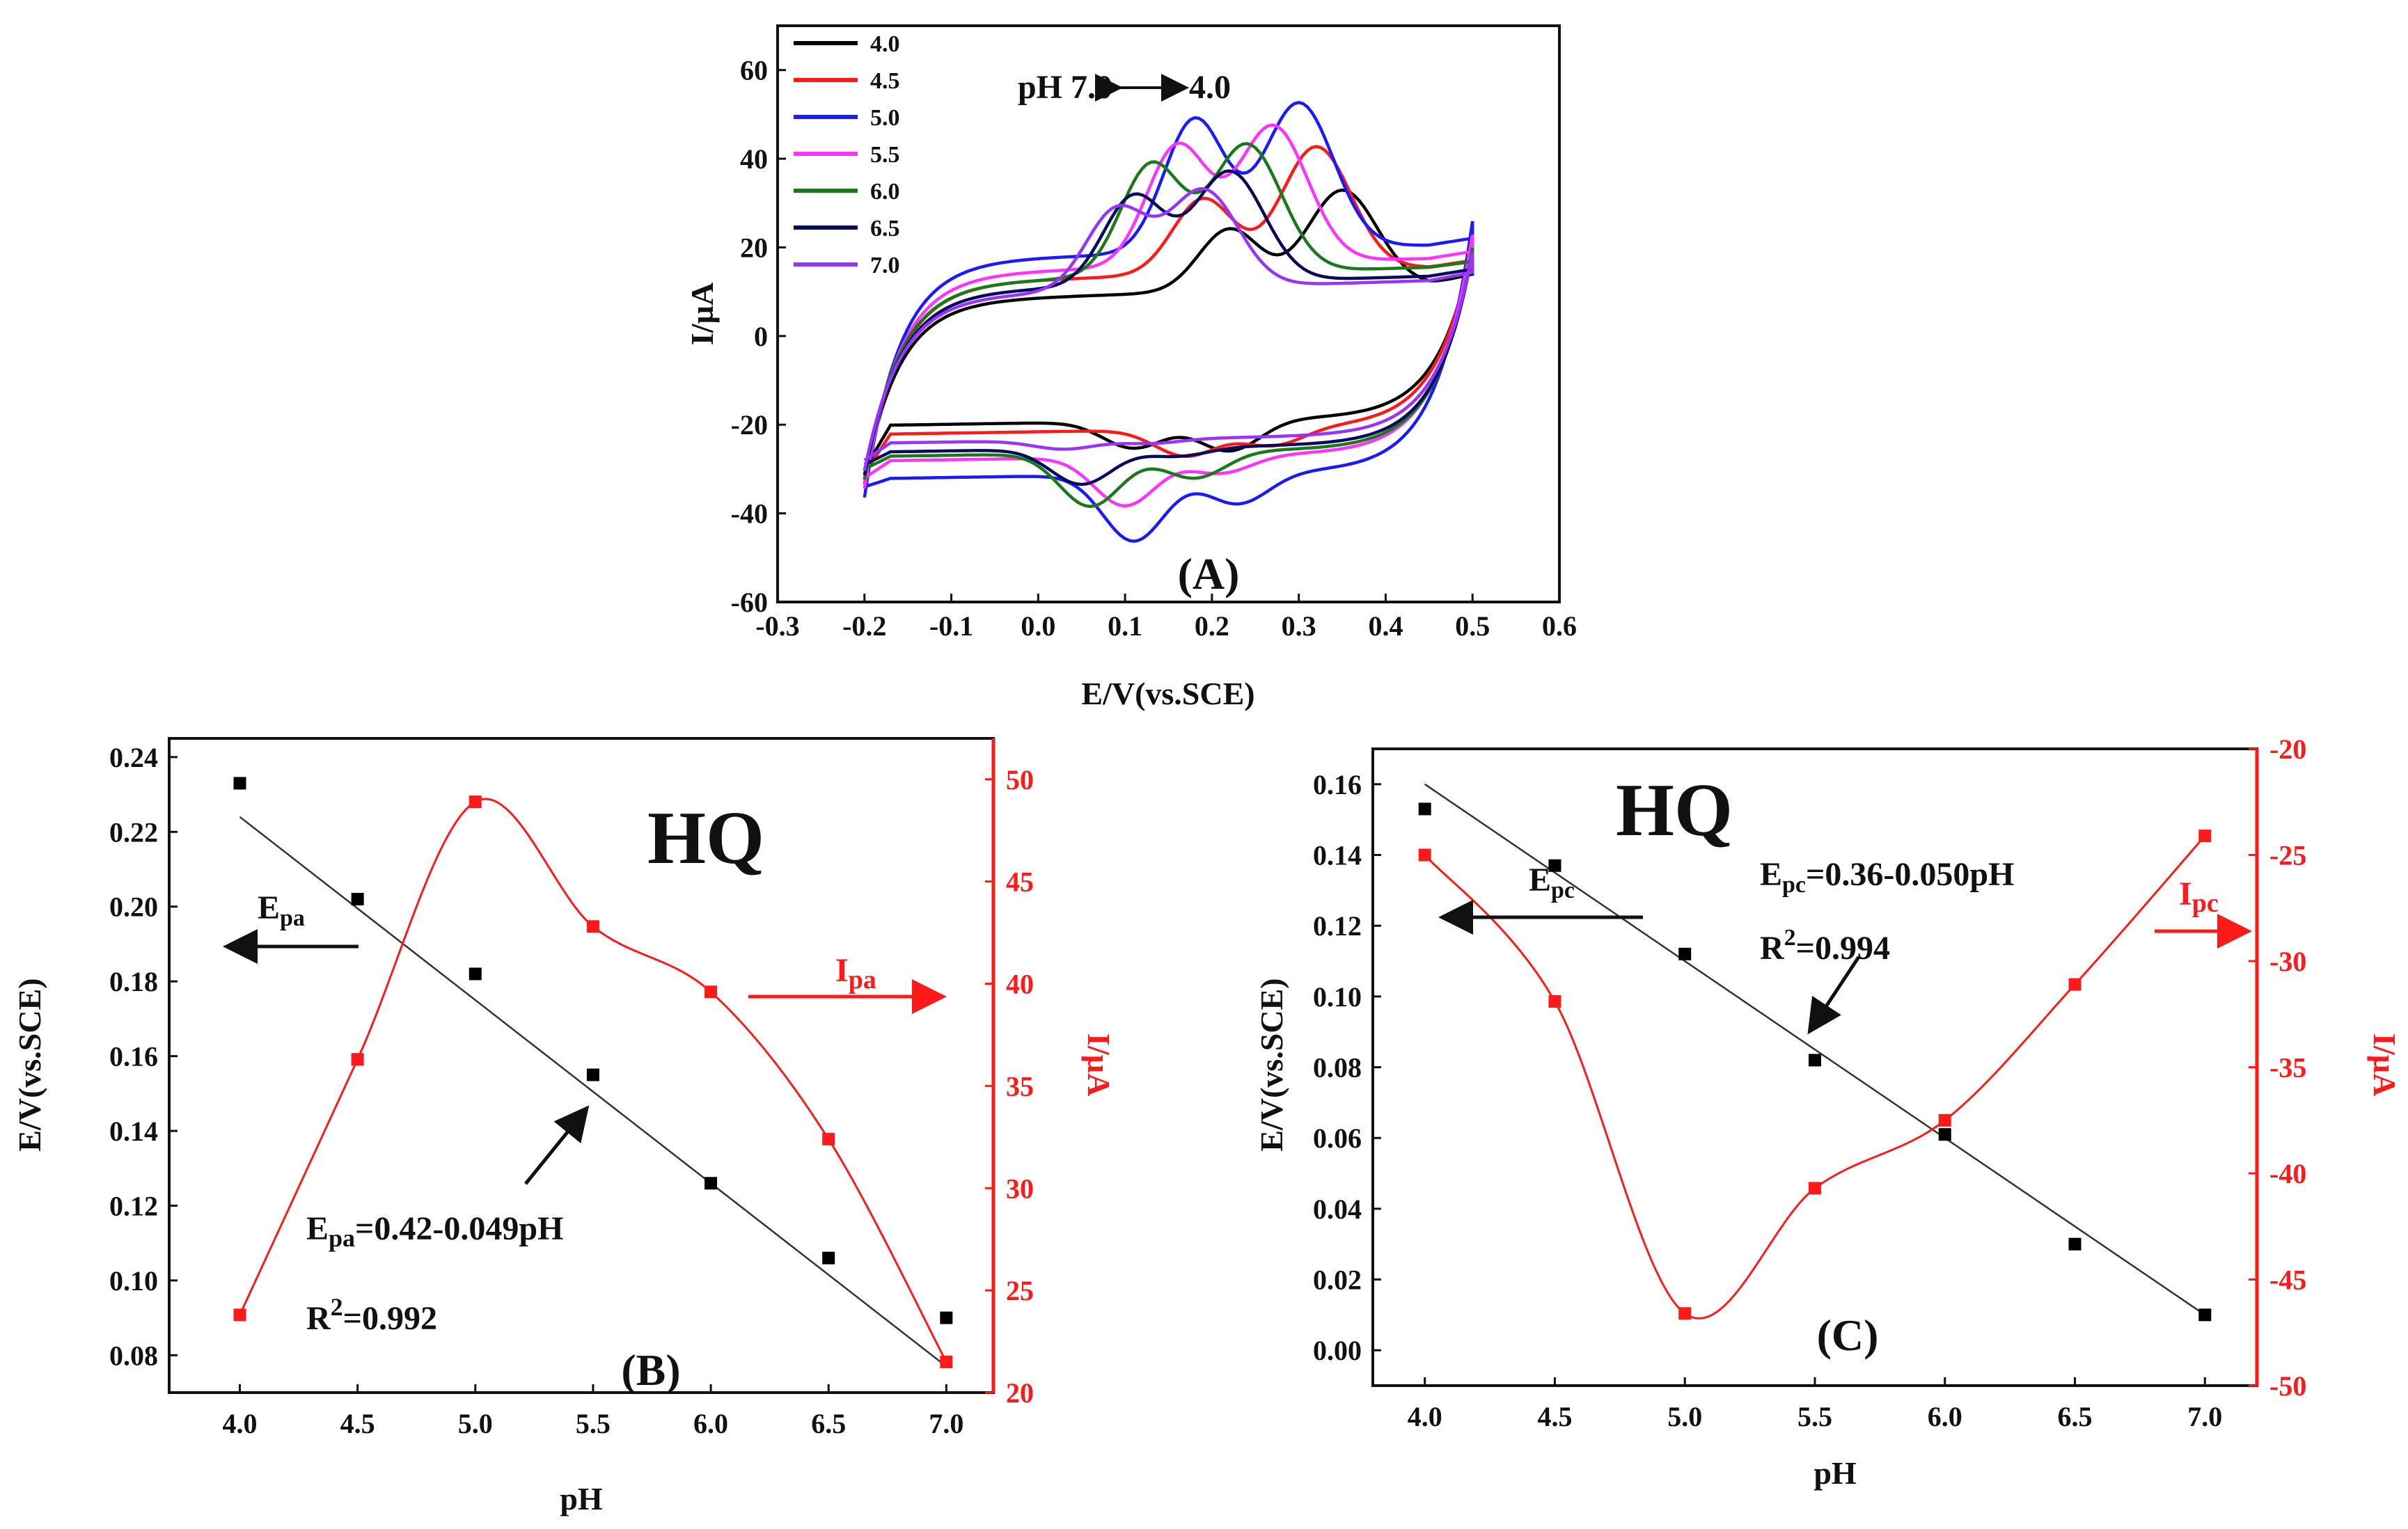  I want to click on panel-b-y-ticks: 0.08 0.10 0.12 0.14 0.16 0.18 0.20 0.22 0.24, so click(144, 1056).